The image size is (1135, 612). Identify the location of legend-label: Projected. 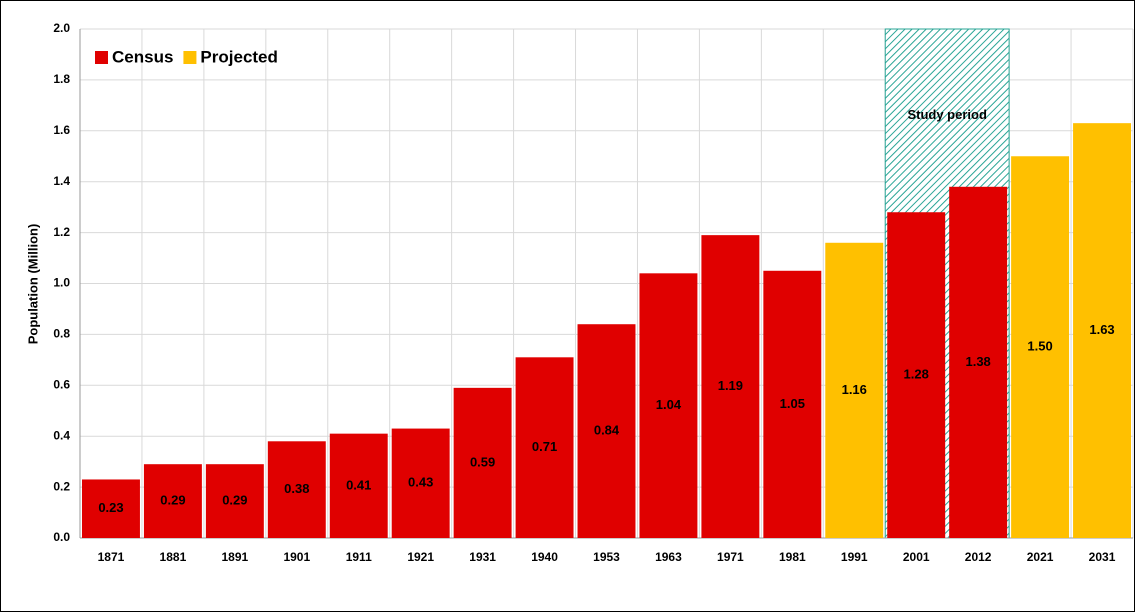
(238, 56).